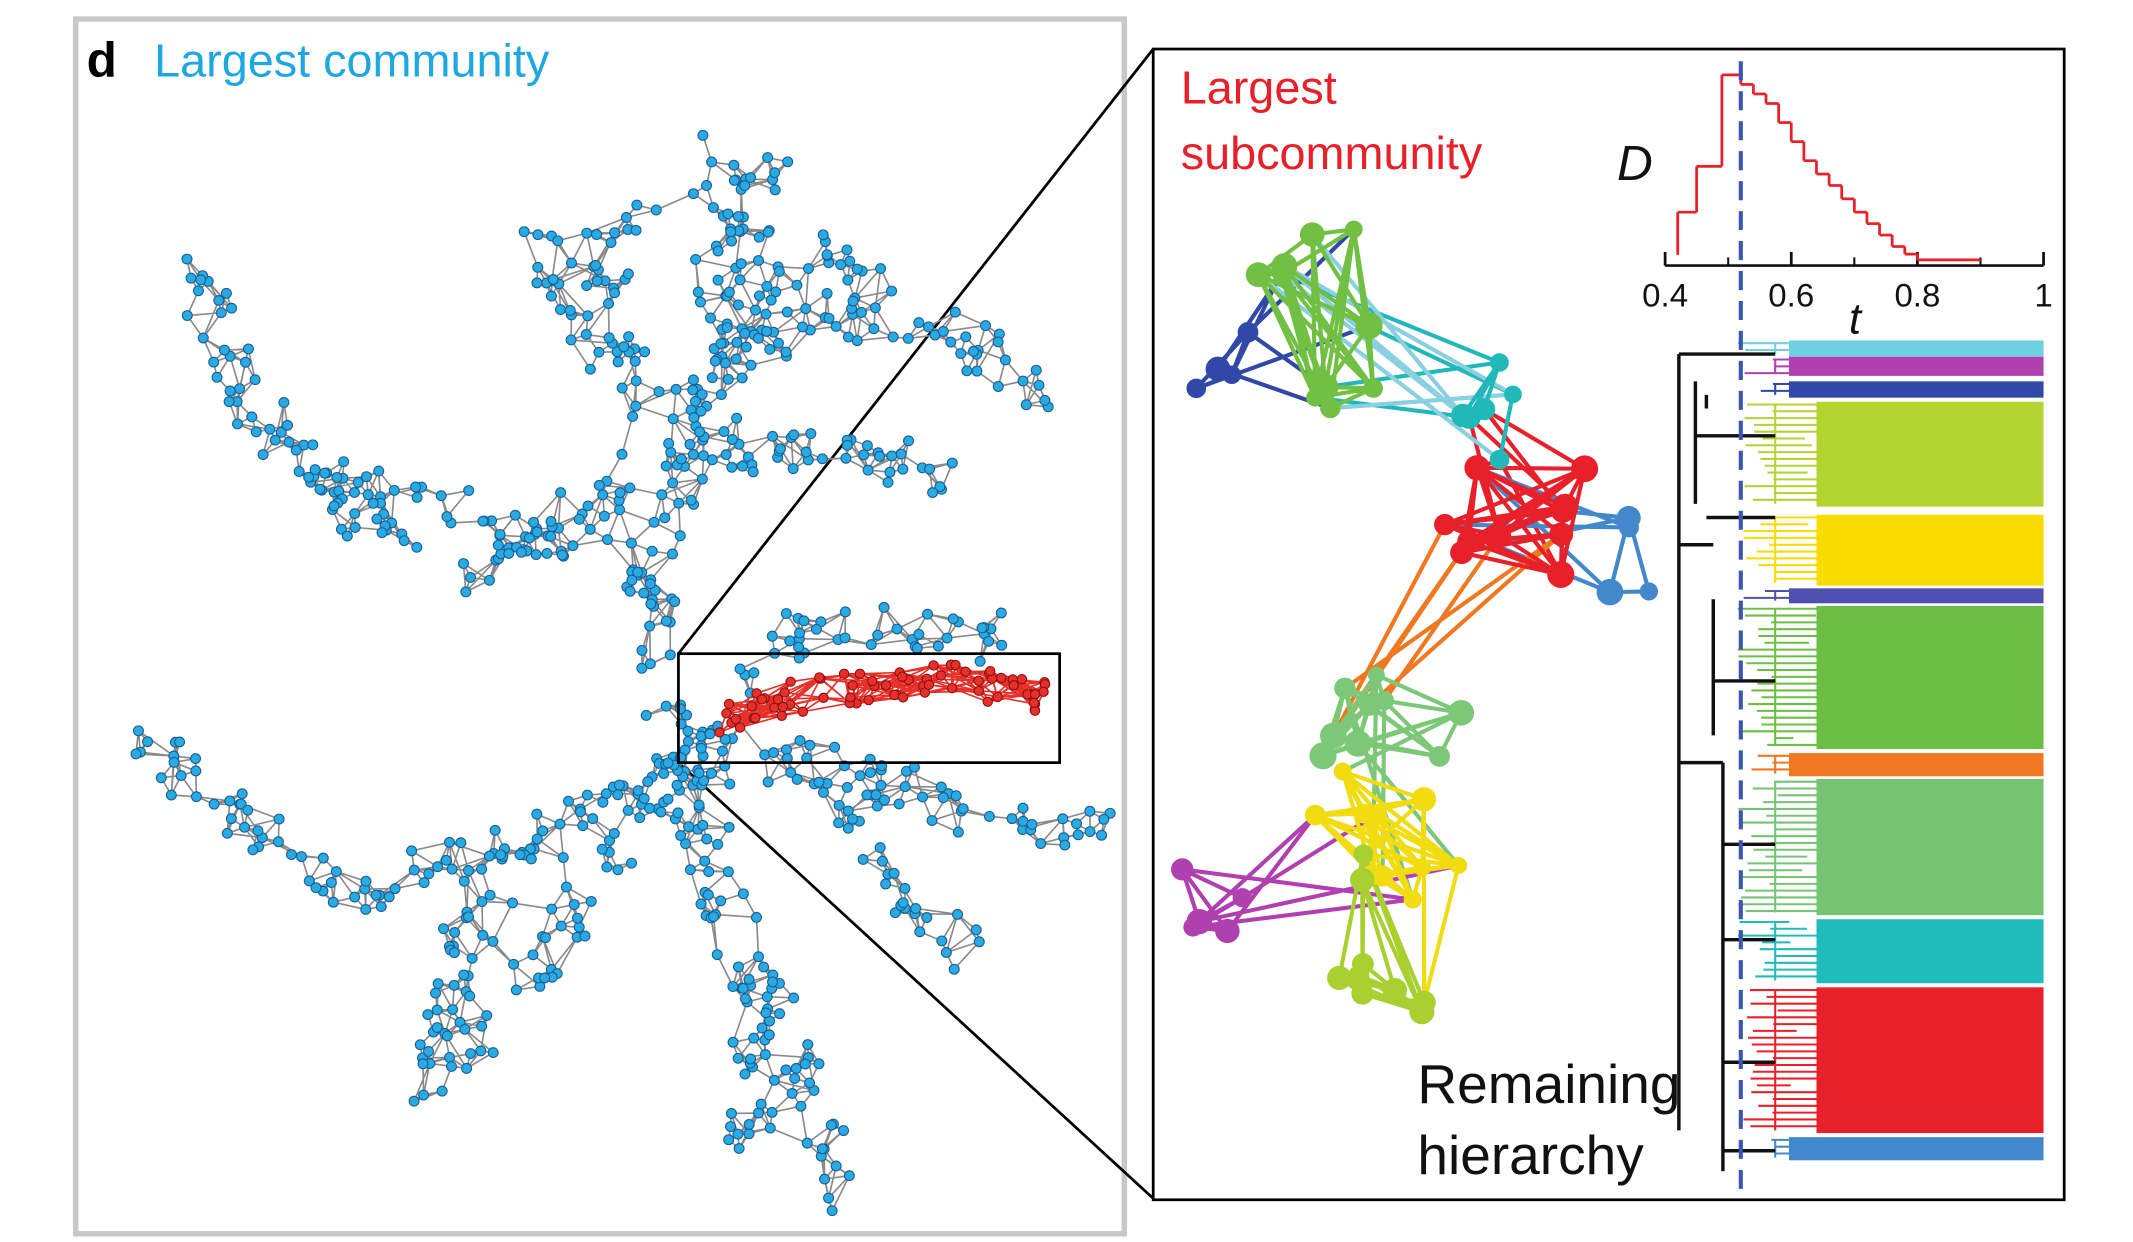 Image resolution: width=2133 pixels, height=1242 pixels. Describe the element at coordinates (1916, 366) in the screenshot. I see `dendrogram-band` at that location.